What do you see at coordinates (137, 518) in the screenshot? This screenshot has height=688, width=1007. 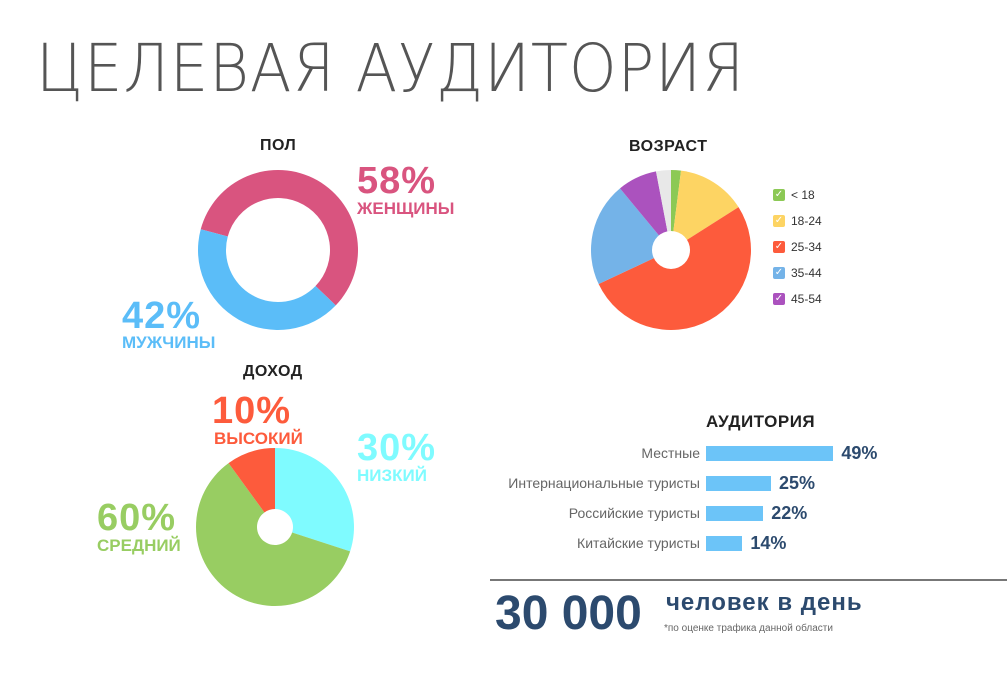 I see `mid-pct: 60%` at bounding box center [137, 518].